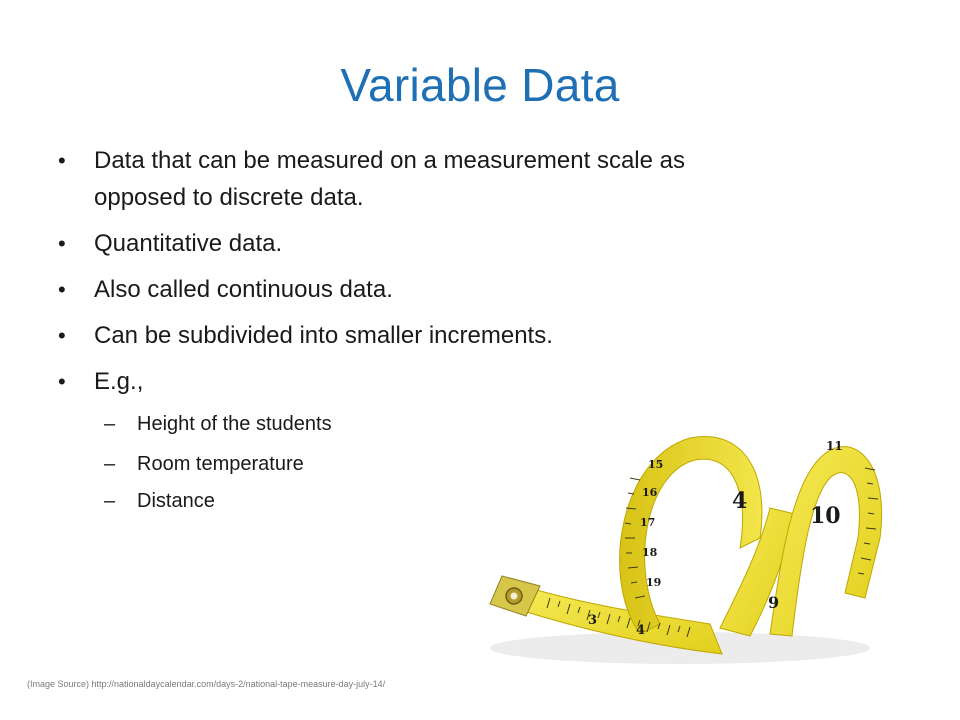  I want to click on sub-bullet-item: – Height of the students, so click(218, 424).